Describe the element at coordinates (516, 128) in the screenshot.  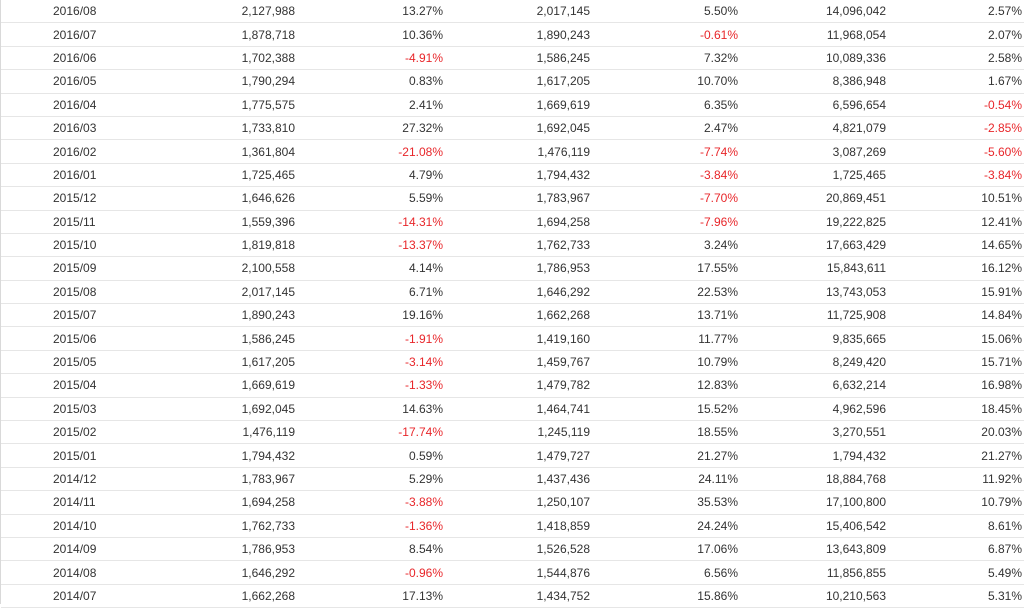
I see `prior-year-value-cell: 1,692,045` at that location.